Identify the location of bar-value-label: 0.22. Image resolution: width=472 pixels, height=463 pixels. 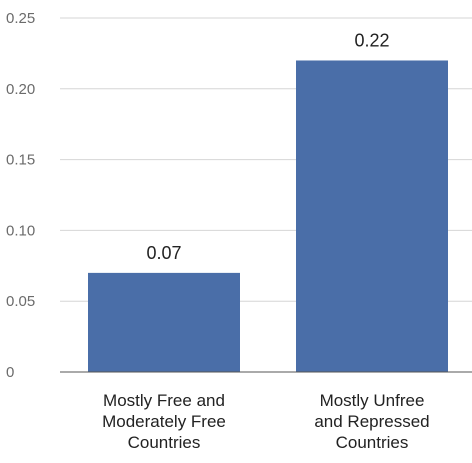
(371, 40).